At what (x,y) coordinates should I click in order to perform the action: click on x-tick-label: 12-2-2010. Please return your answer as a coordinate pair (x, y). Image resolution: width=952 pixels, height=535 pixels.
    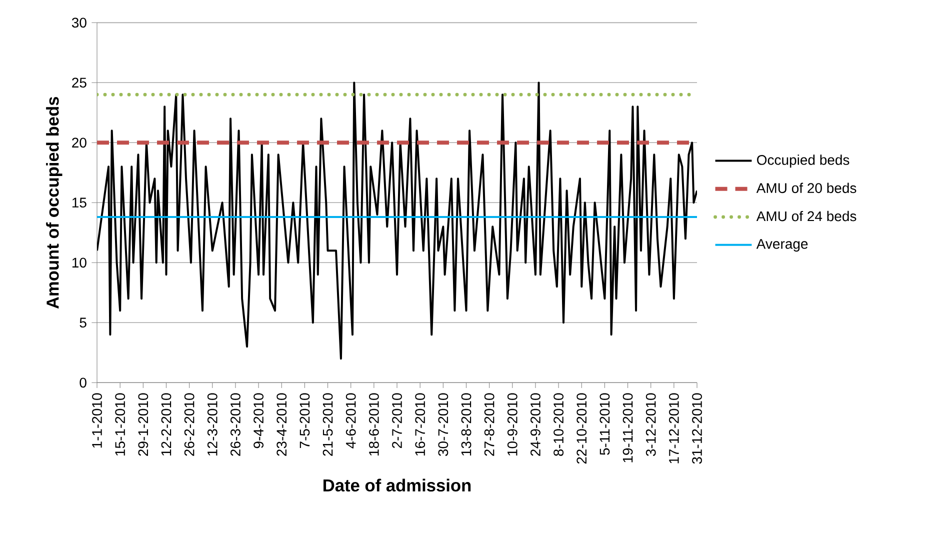
    Looking at the image, I should click on (166, 424).